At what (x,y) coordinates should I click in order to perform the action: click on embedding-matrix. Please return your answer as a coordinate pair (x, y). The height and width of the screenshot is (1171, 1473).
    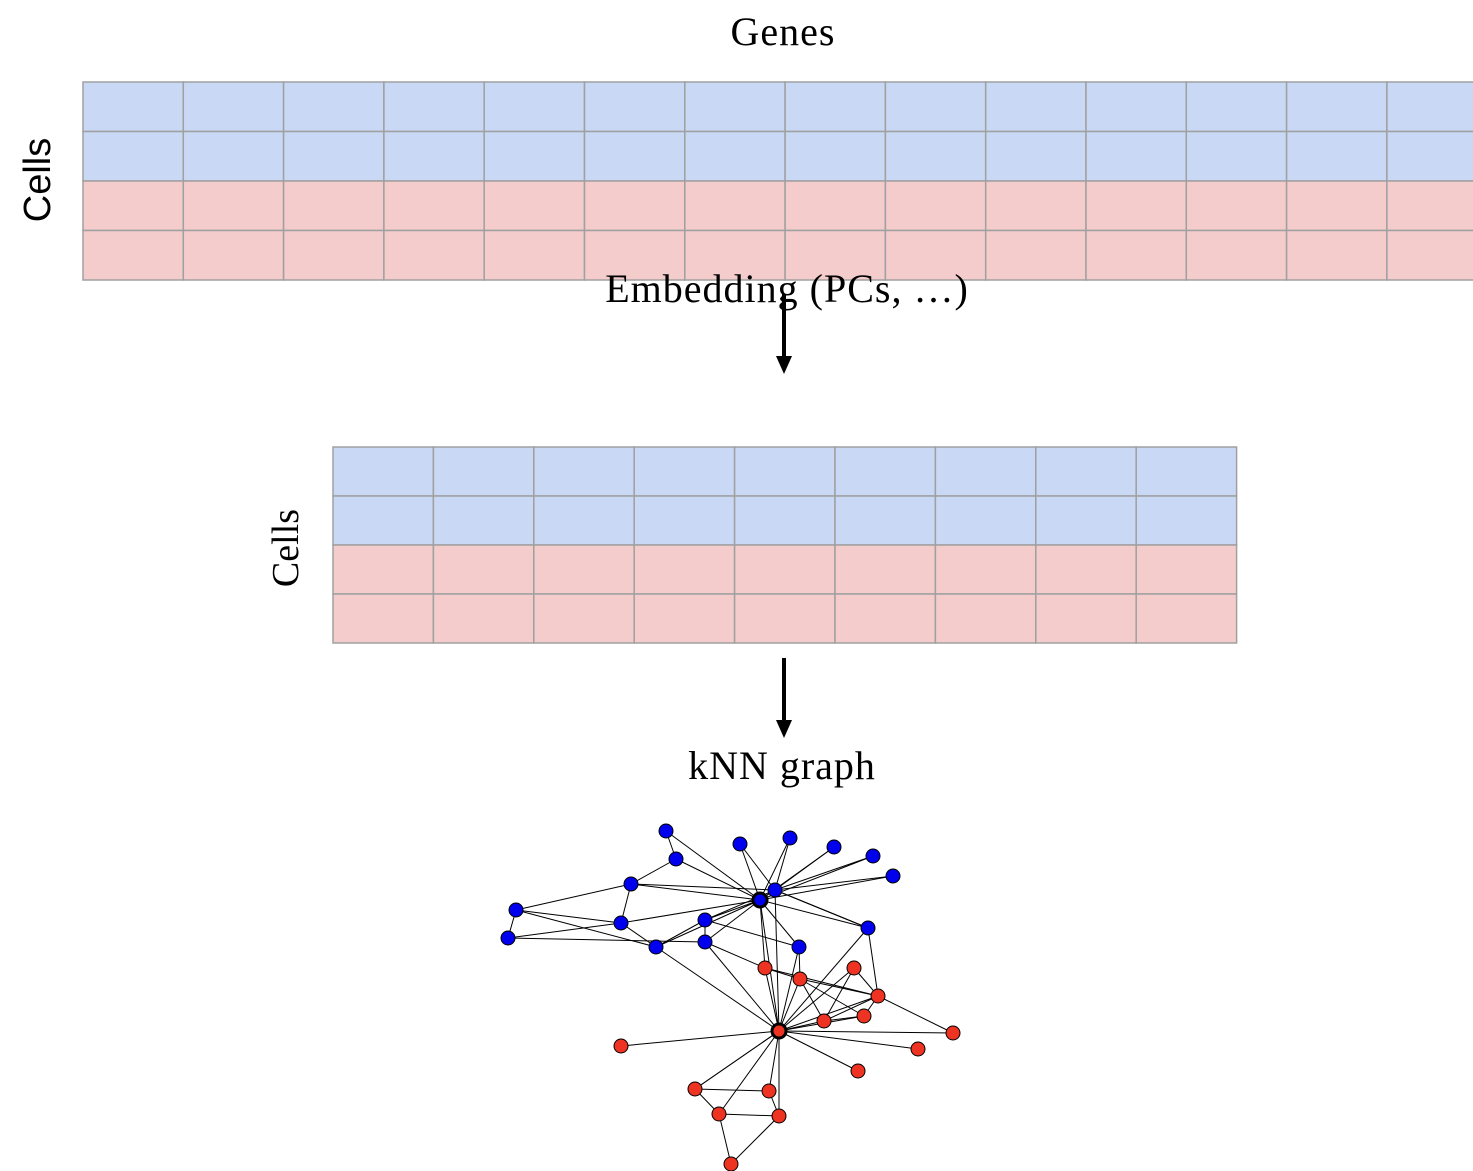
    Looking at the image, I should click on (785, 545).